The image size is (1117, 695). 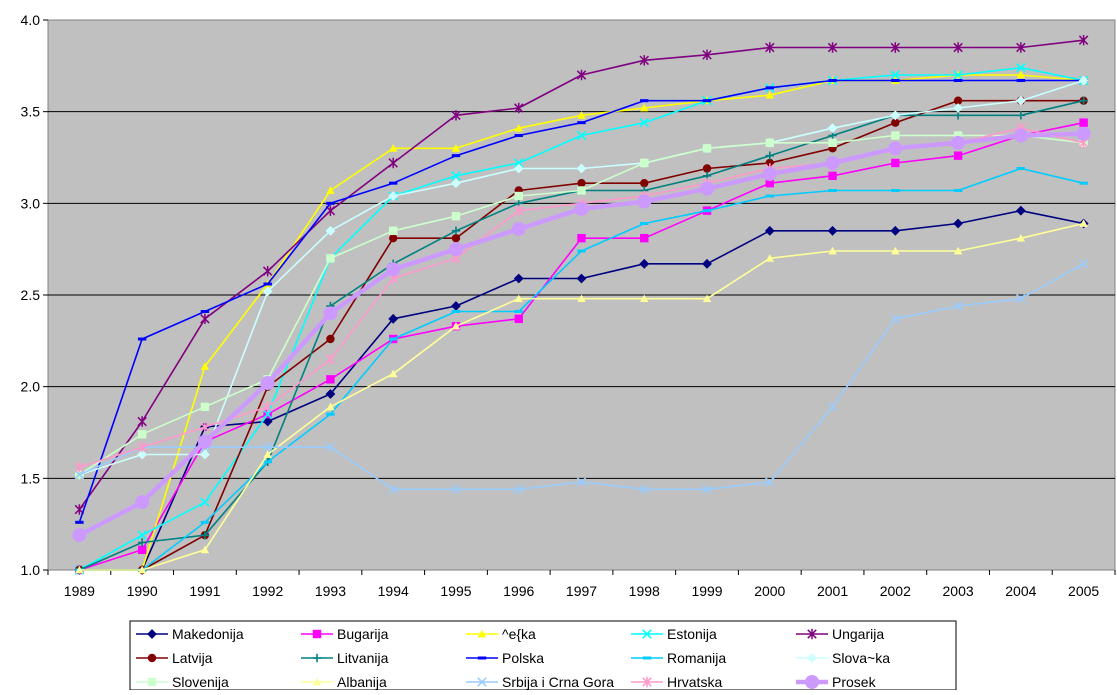 What do you see at coordinates (674, 634) in the screenshot?
I see `legend-item: Estonija` at bounding box center [674, 634].